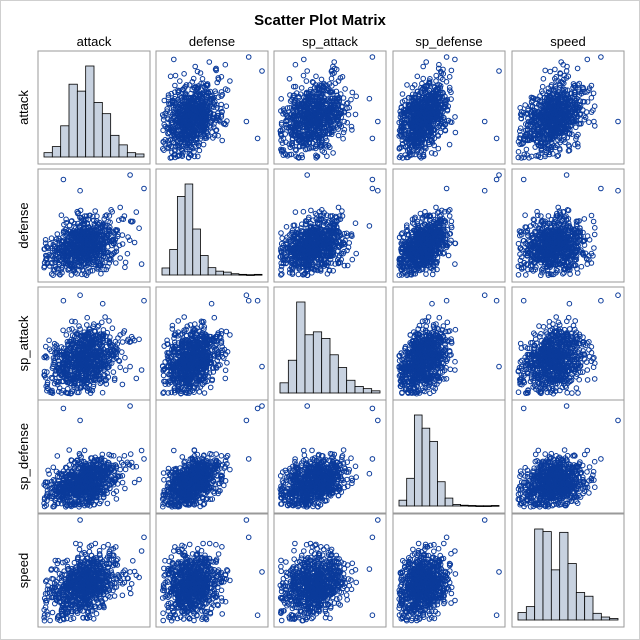  I want to click on column-label-sp-defense: sp_defense, so click(448, 41).